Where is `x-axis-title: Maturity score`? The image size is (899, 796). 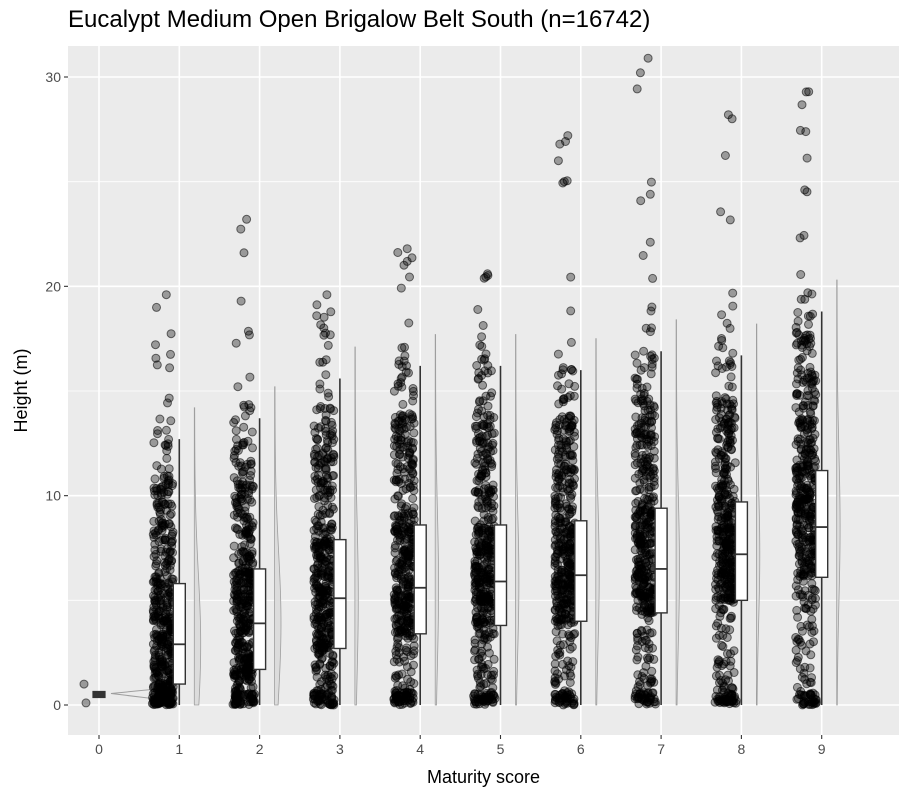
x-axis-title: Maturity score is located at coordinates (483, 777).